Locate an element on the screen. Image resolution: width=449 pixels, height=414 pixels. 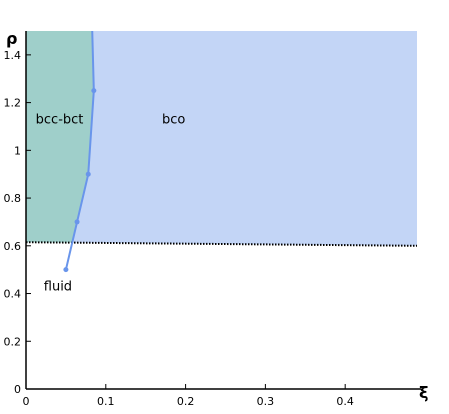
y-tick-label-7: 1.4 is located at coordinates (13, 55).